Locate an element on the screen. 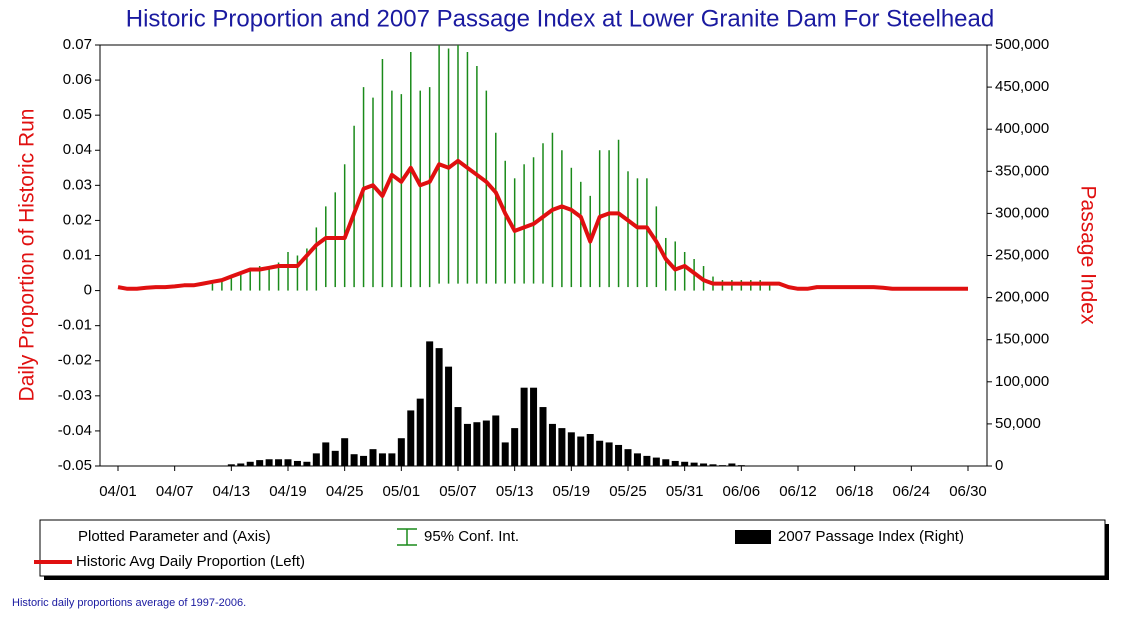  legend-box is located at coordinates (572, 548).